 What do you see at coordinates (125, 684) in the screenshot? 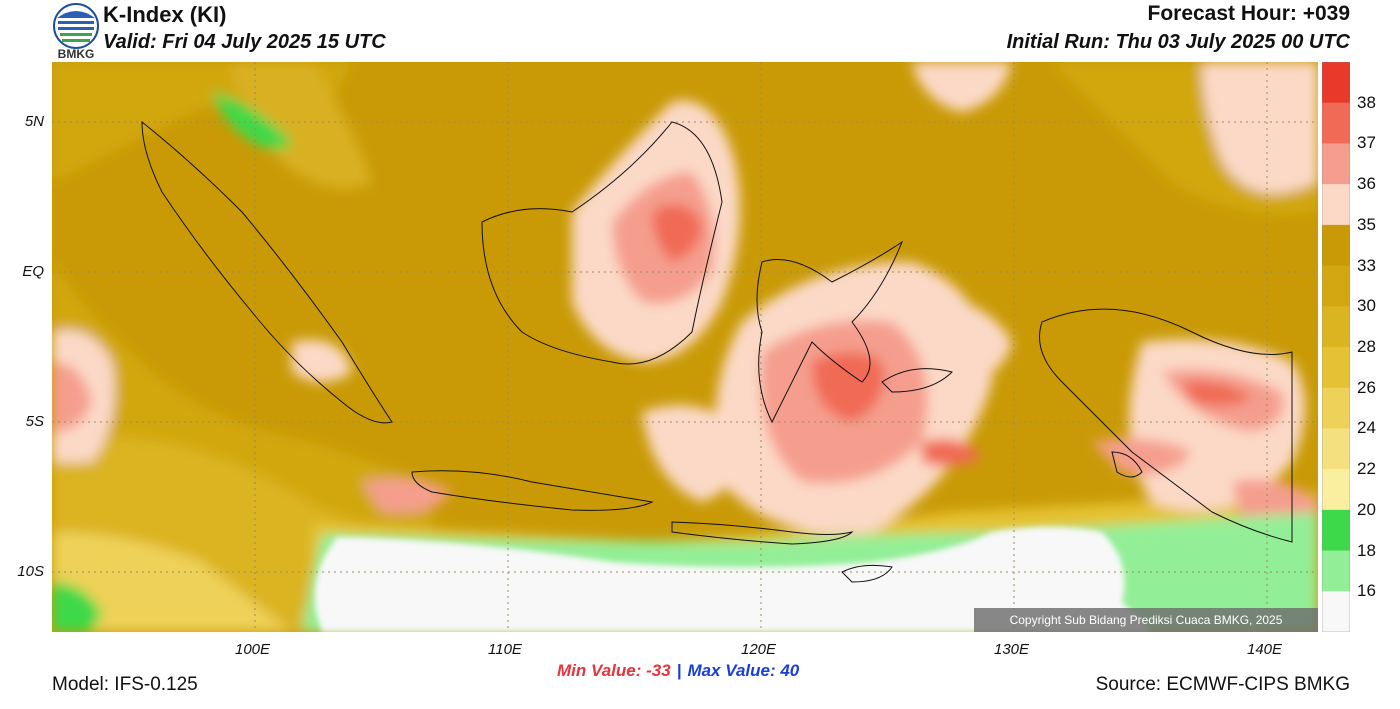
I see `model-label: Model: IFS-0.125` at bounding box center [125, 684].